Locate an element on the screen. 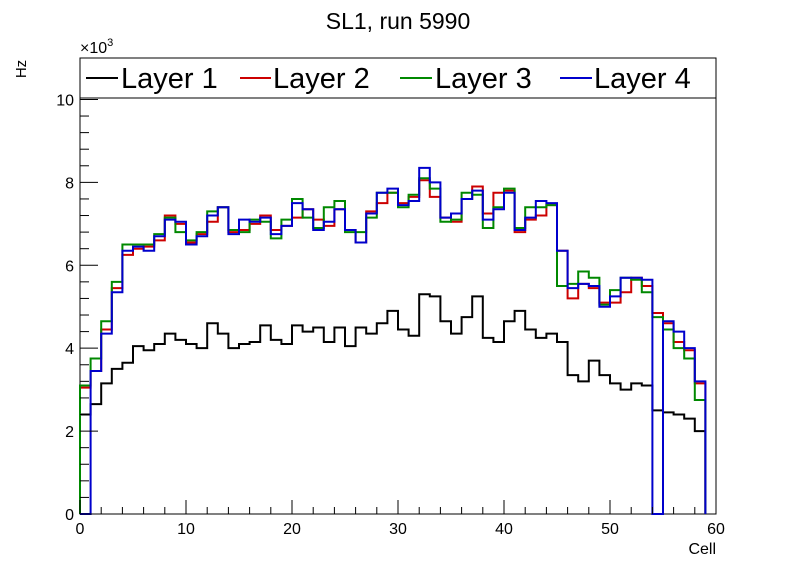  legend: Layer 1 Layer 2 Layer 3 Layer 4 is located at coordinates (398, 78).